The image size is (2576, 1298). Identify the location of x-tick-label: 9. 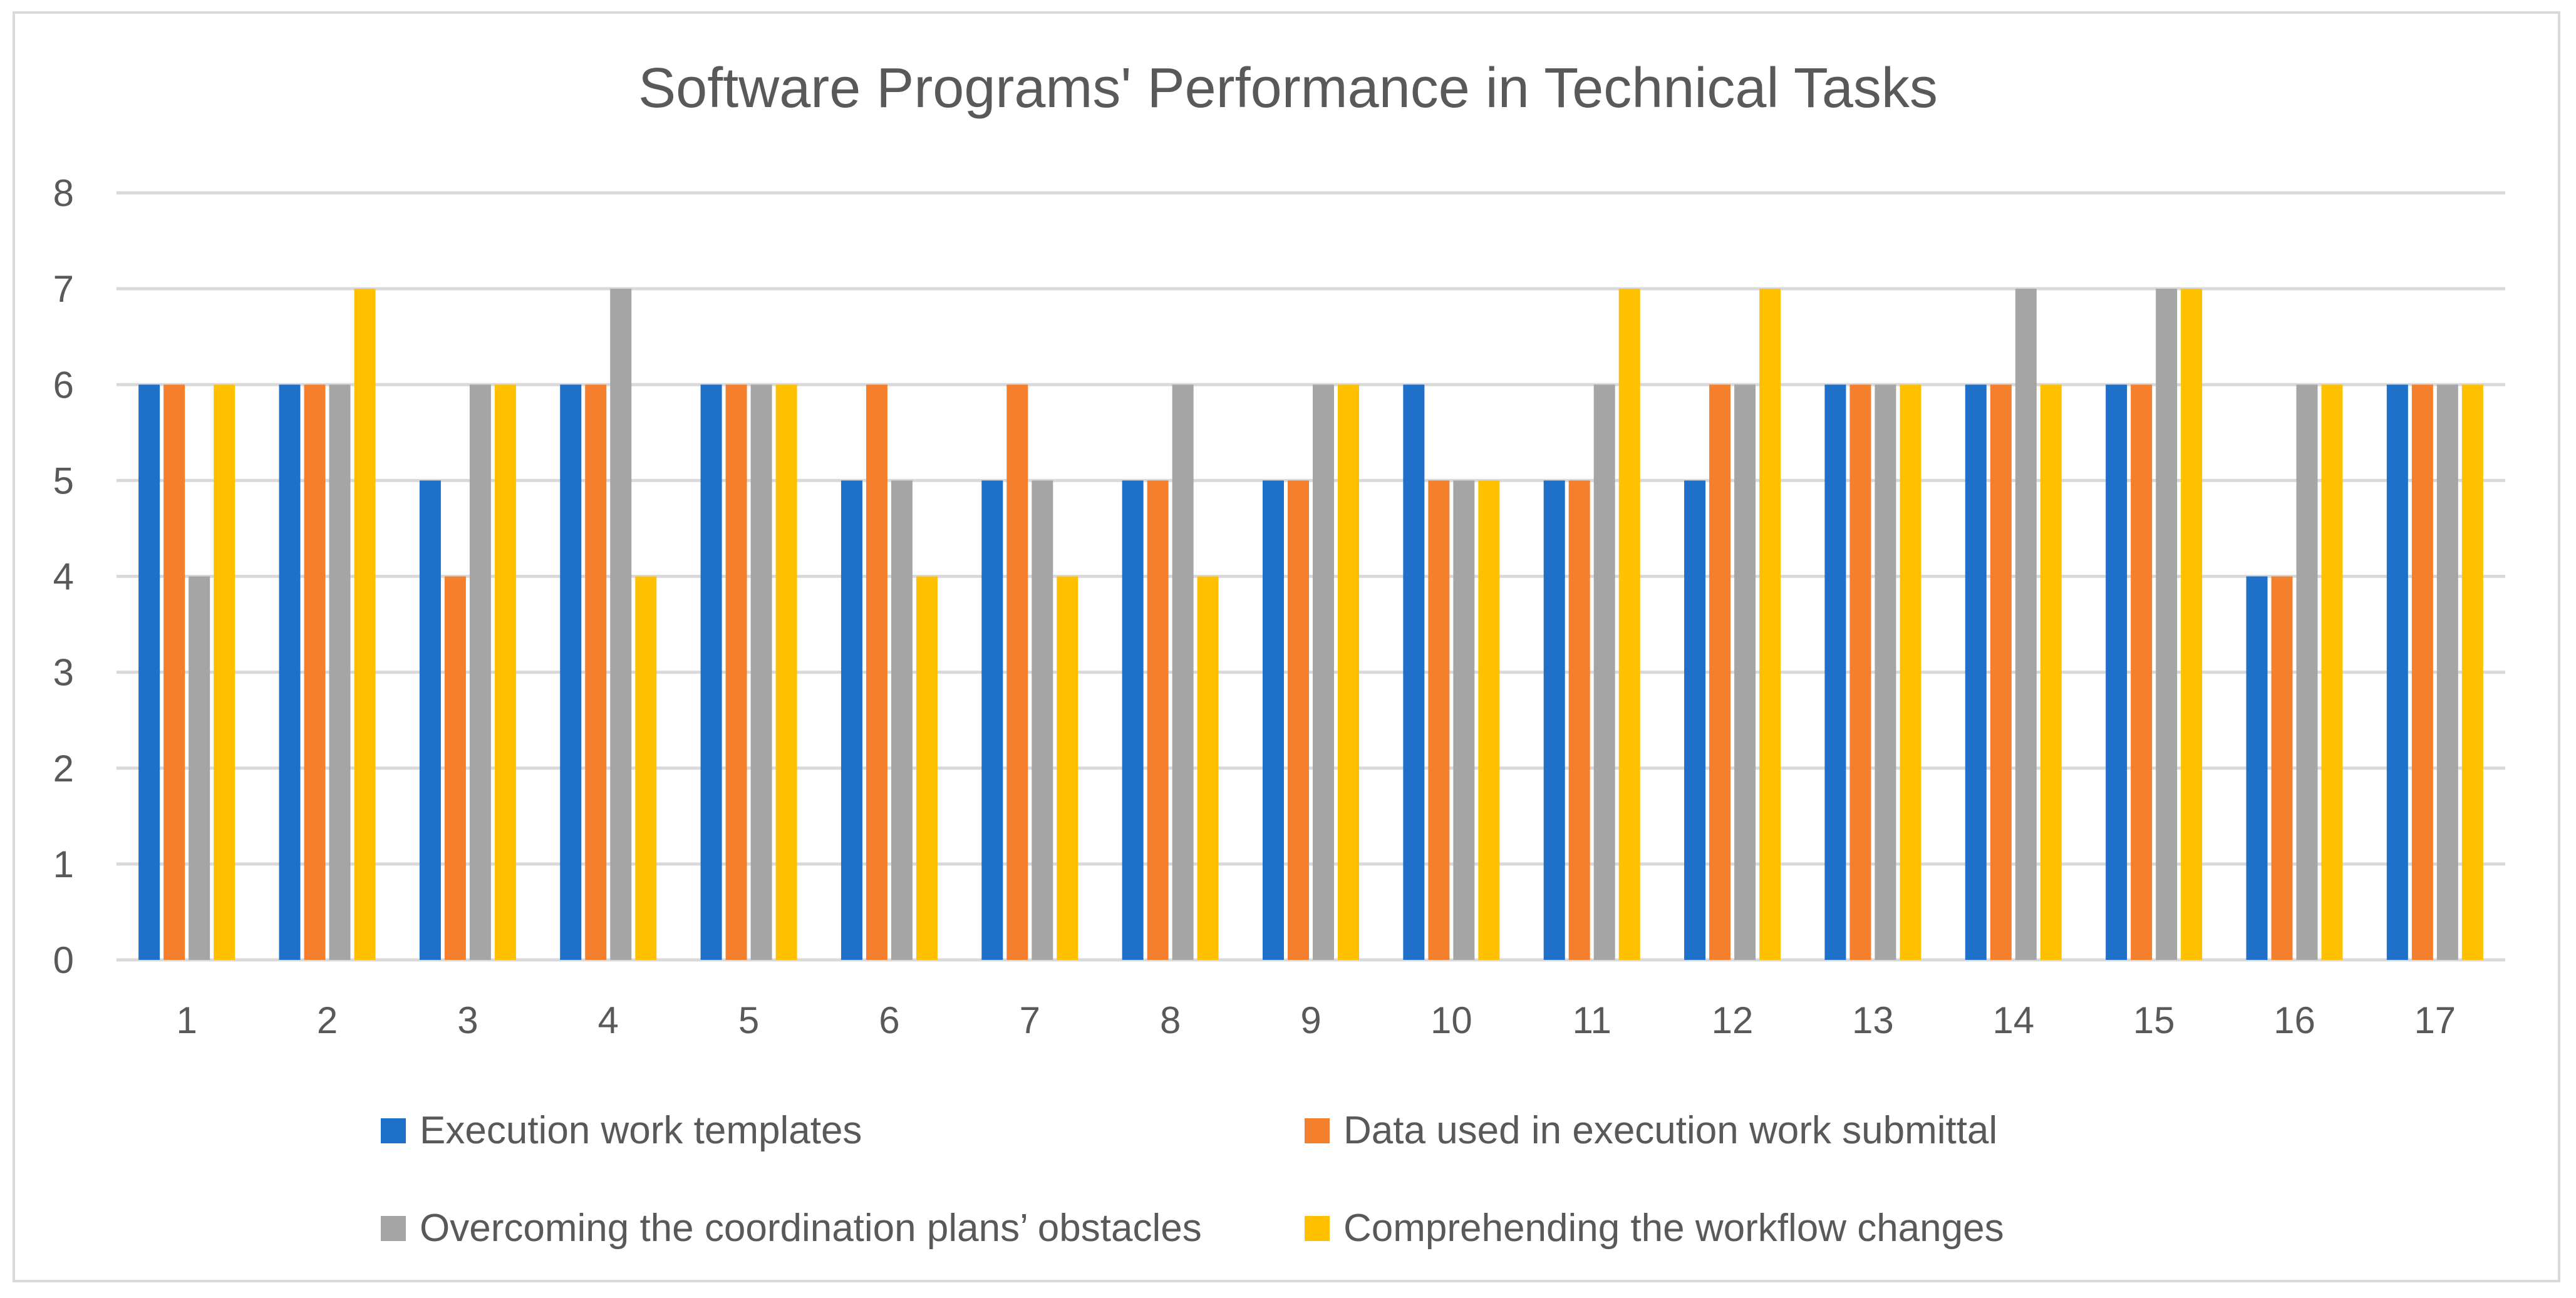
(1310, 1020).